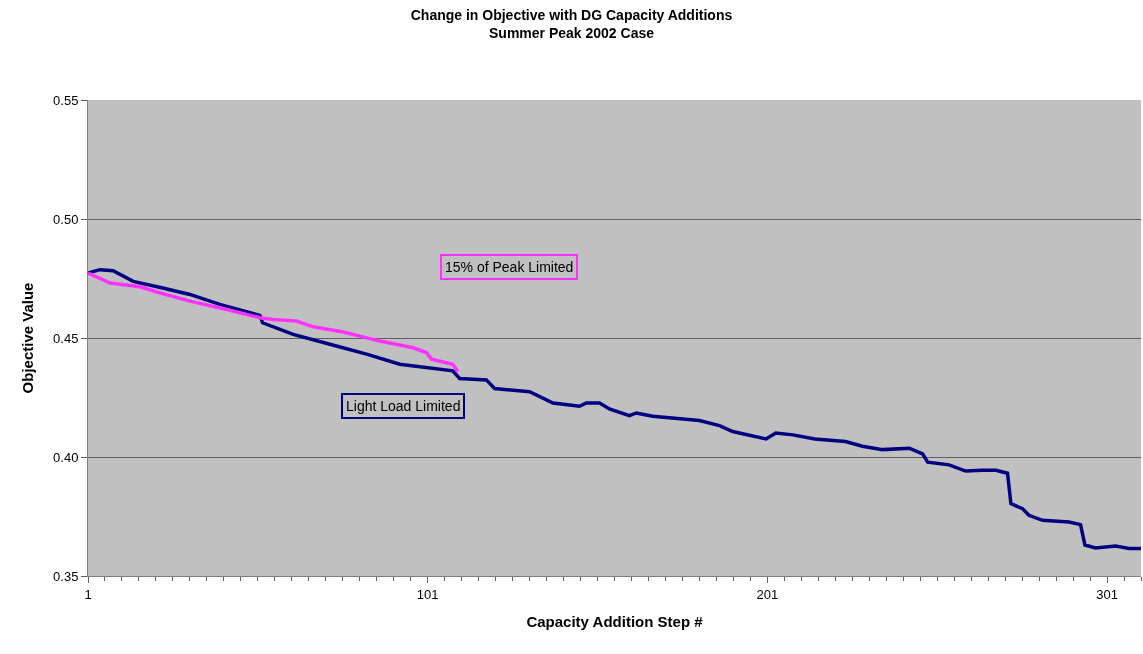 The height and width of the screenshot is (654, 1143). I want to click on x-tick-label: 301, so click(1107, 594).